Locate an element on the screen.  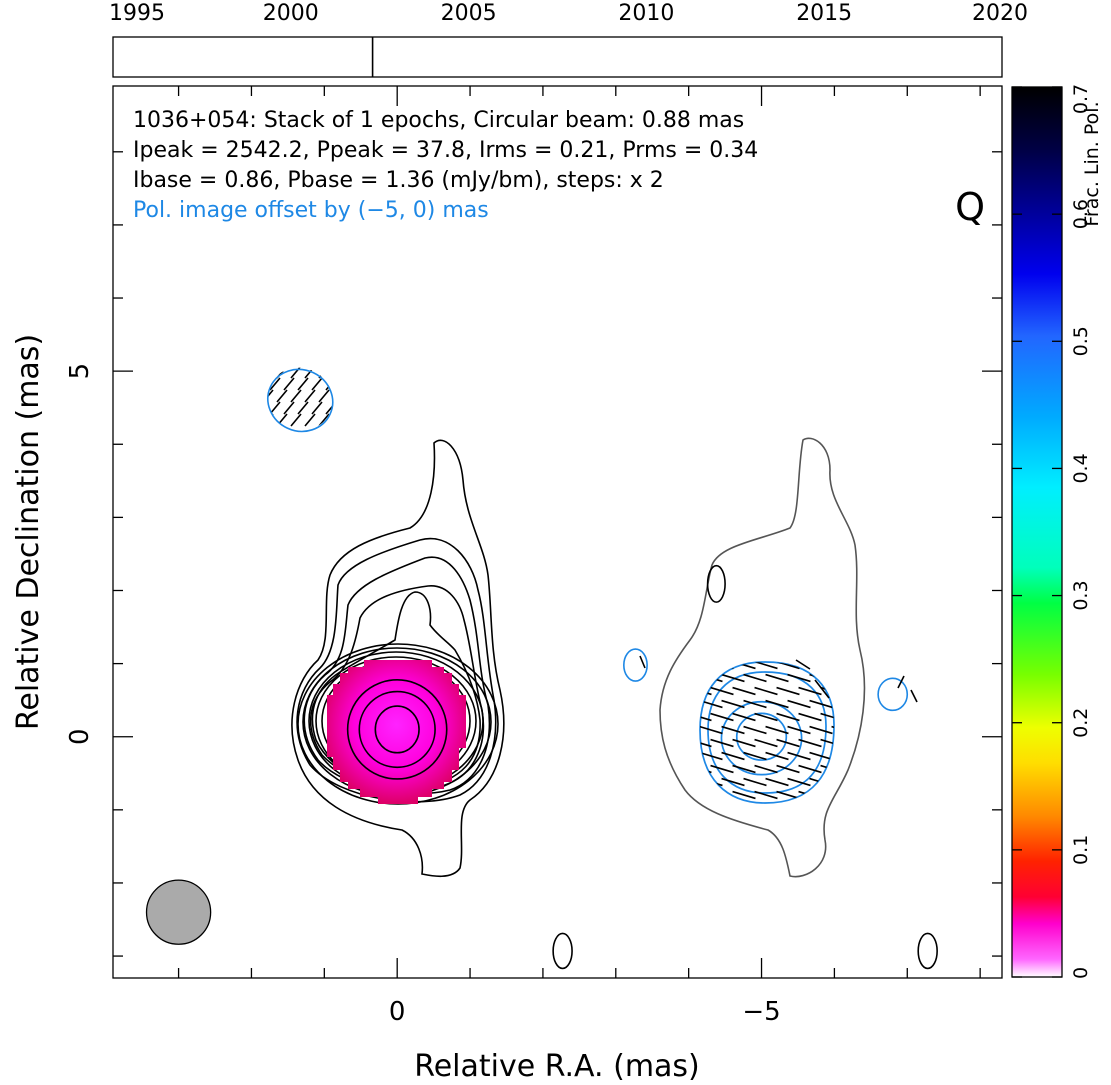
x-tick-label: −5 is located at coordinates (761, 1012).